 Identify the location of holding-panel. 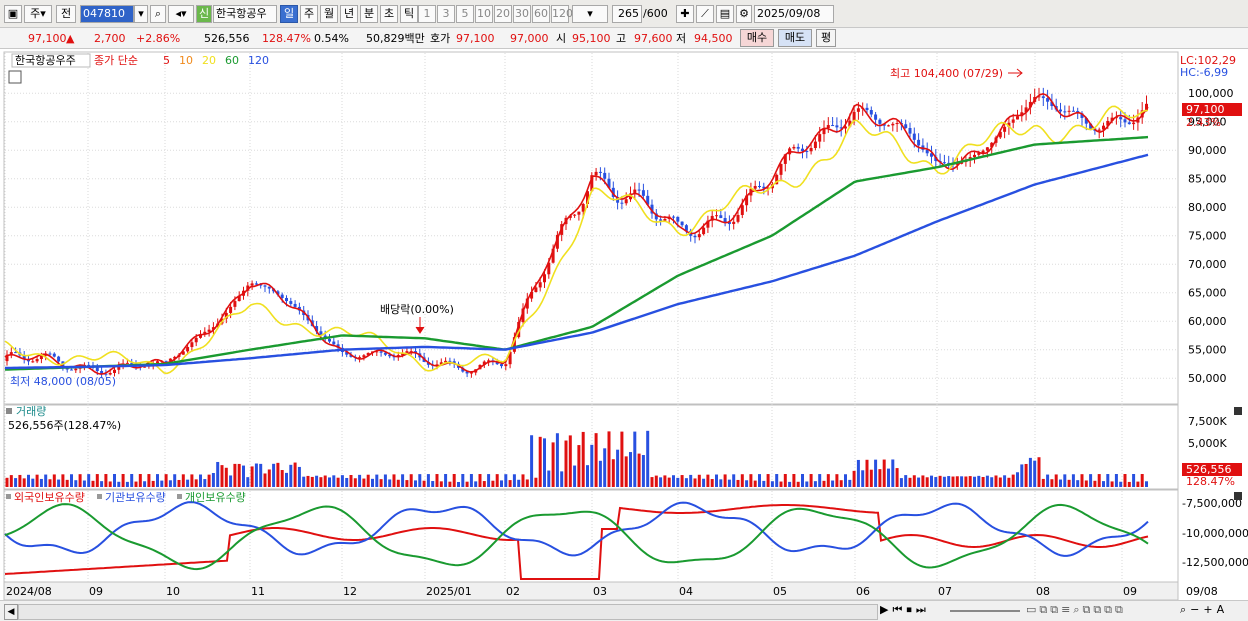
(591, 536).